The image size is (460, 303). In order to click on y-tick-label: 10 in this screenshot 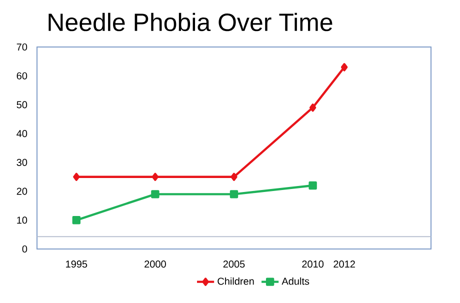, I will do `click(22, 220)`.